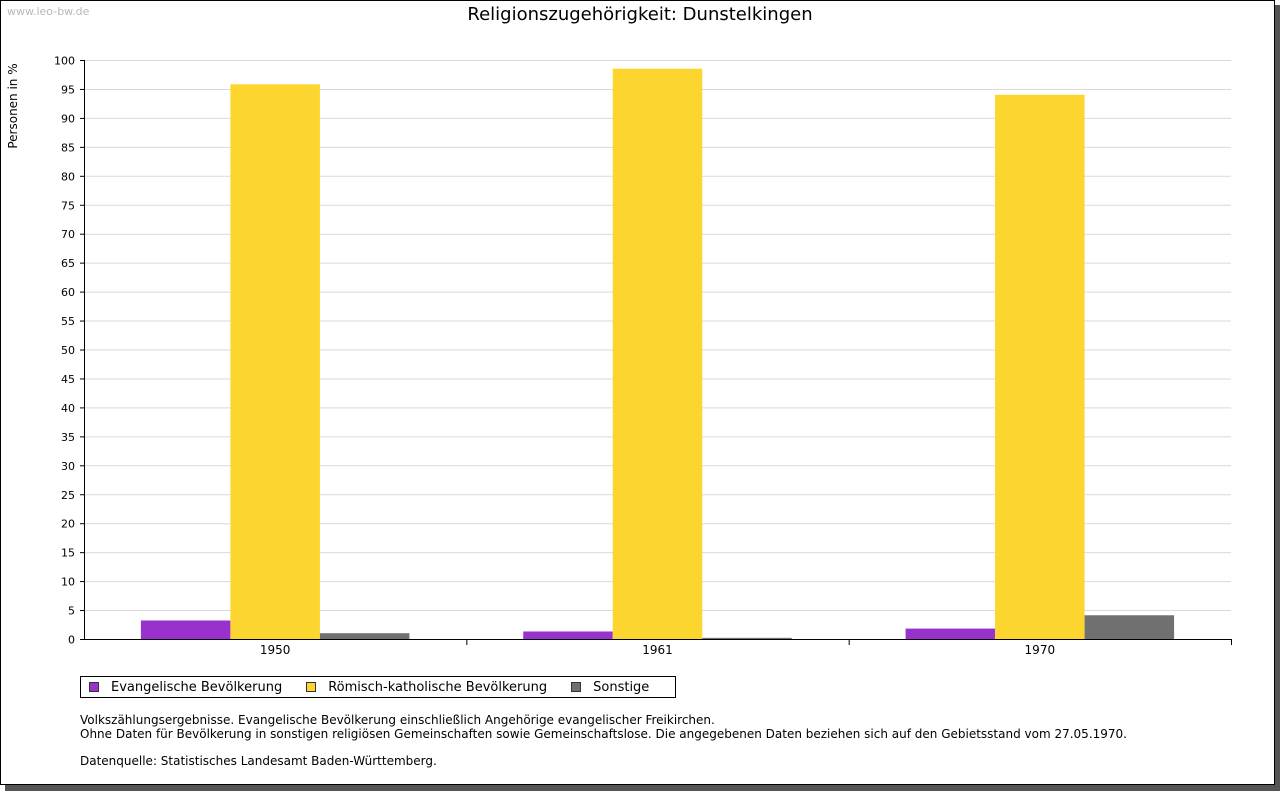 The height and width of the screenshot is (791, 1280). I want to click on legend-item-sonstige: Sonstige, so click(610, 687).